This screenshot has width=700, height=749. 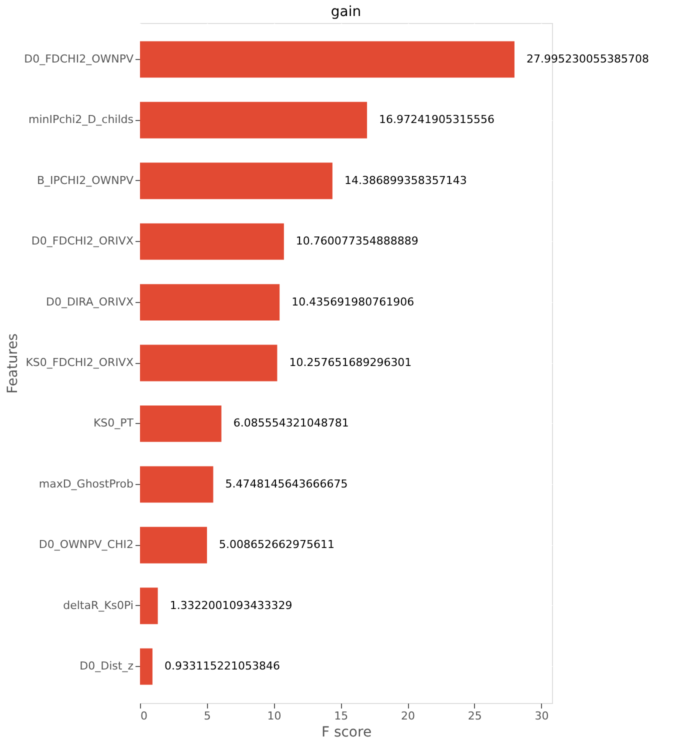 What do you see at coordinates (207, 716) in the screenshot?
I see `x-tick-label: 5` at bounding box center [207, 716].